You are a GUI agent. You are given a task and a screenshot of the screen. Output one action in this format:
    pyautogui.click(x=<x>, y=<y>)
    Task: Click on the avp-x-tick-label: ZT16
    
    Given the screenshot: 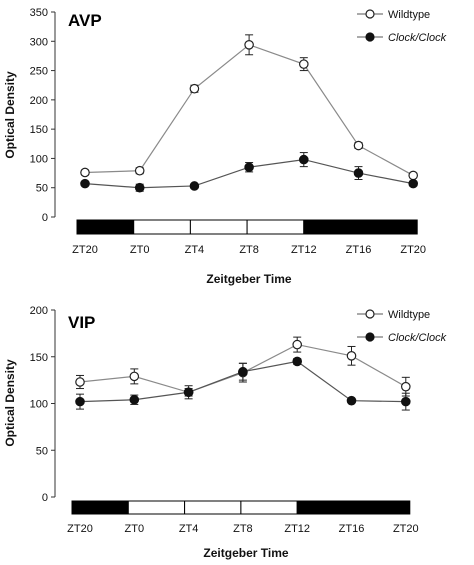 What is the action you would take?
    pyautogui.click(x=359, y=250)
    